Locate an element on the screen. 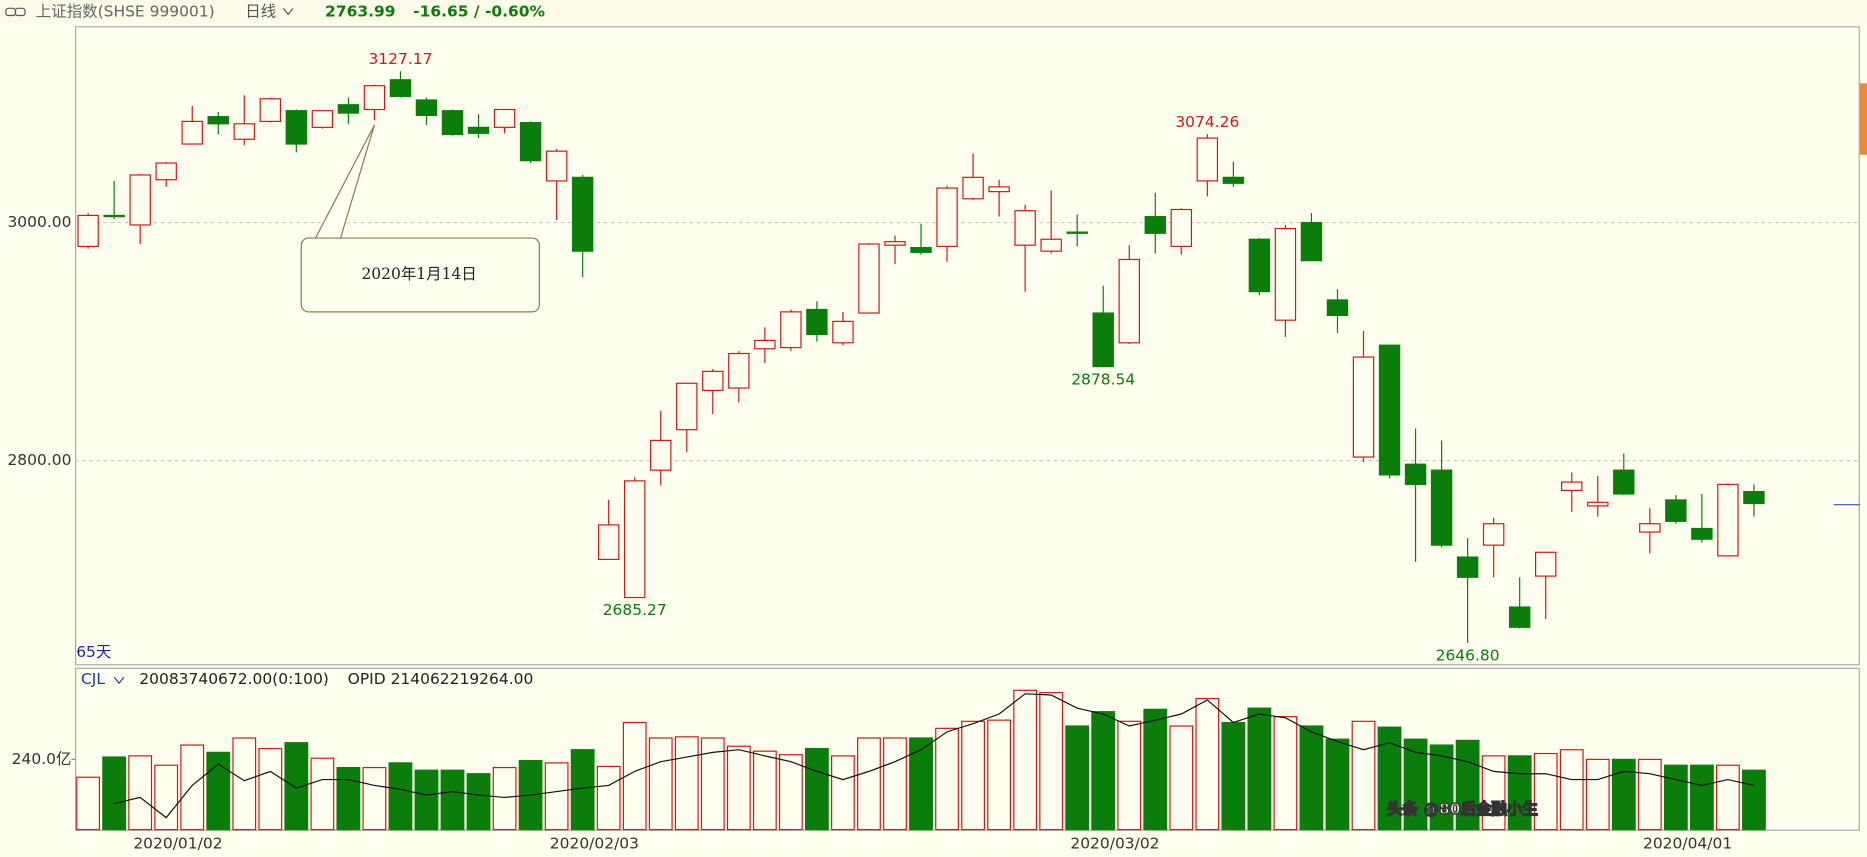 The image size is (1867, 857). y-tick-label: 240.0亿 is located at coordinates (42, 759).